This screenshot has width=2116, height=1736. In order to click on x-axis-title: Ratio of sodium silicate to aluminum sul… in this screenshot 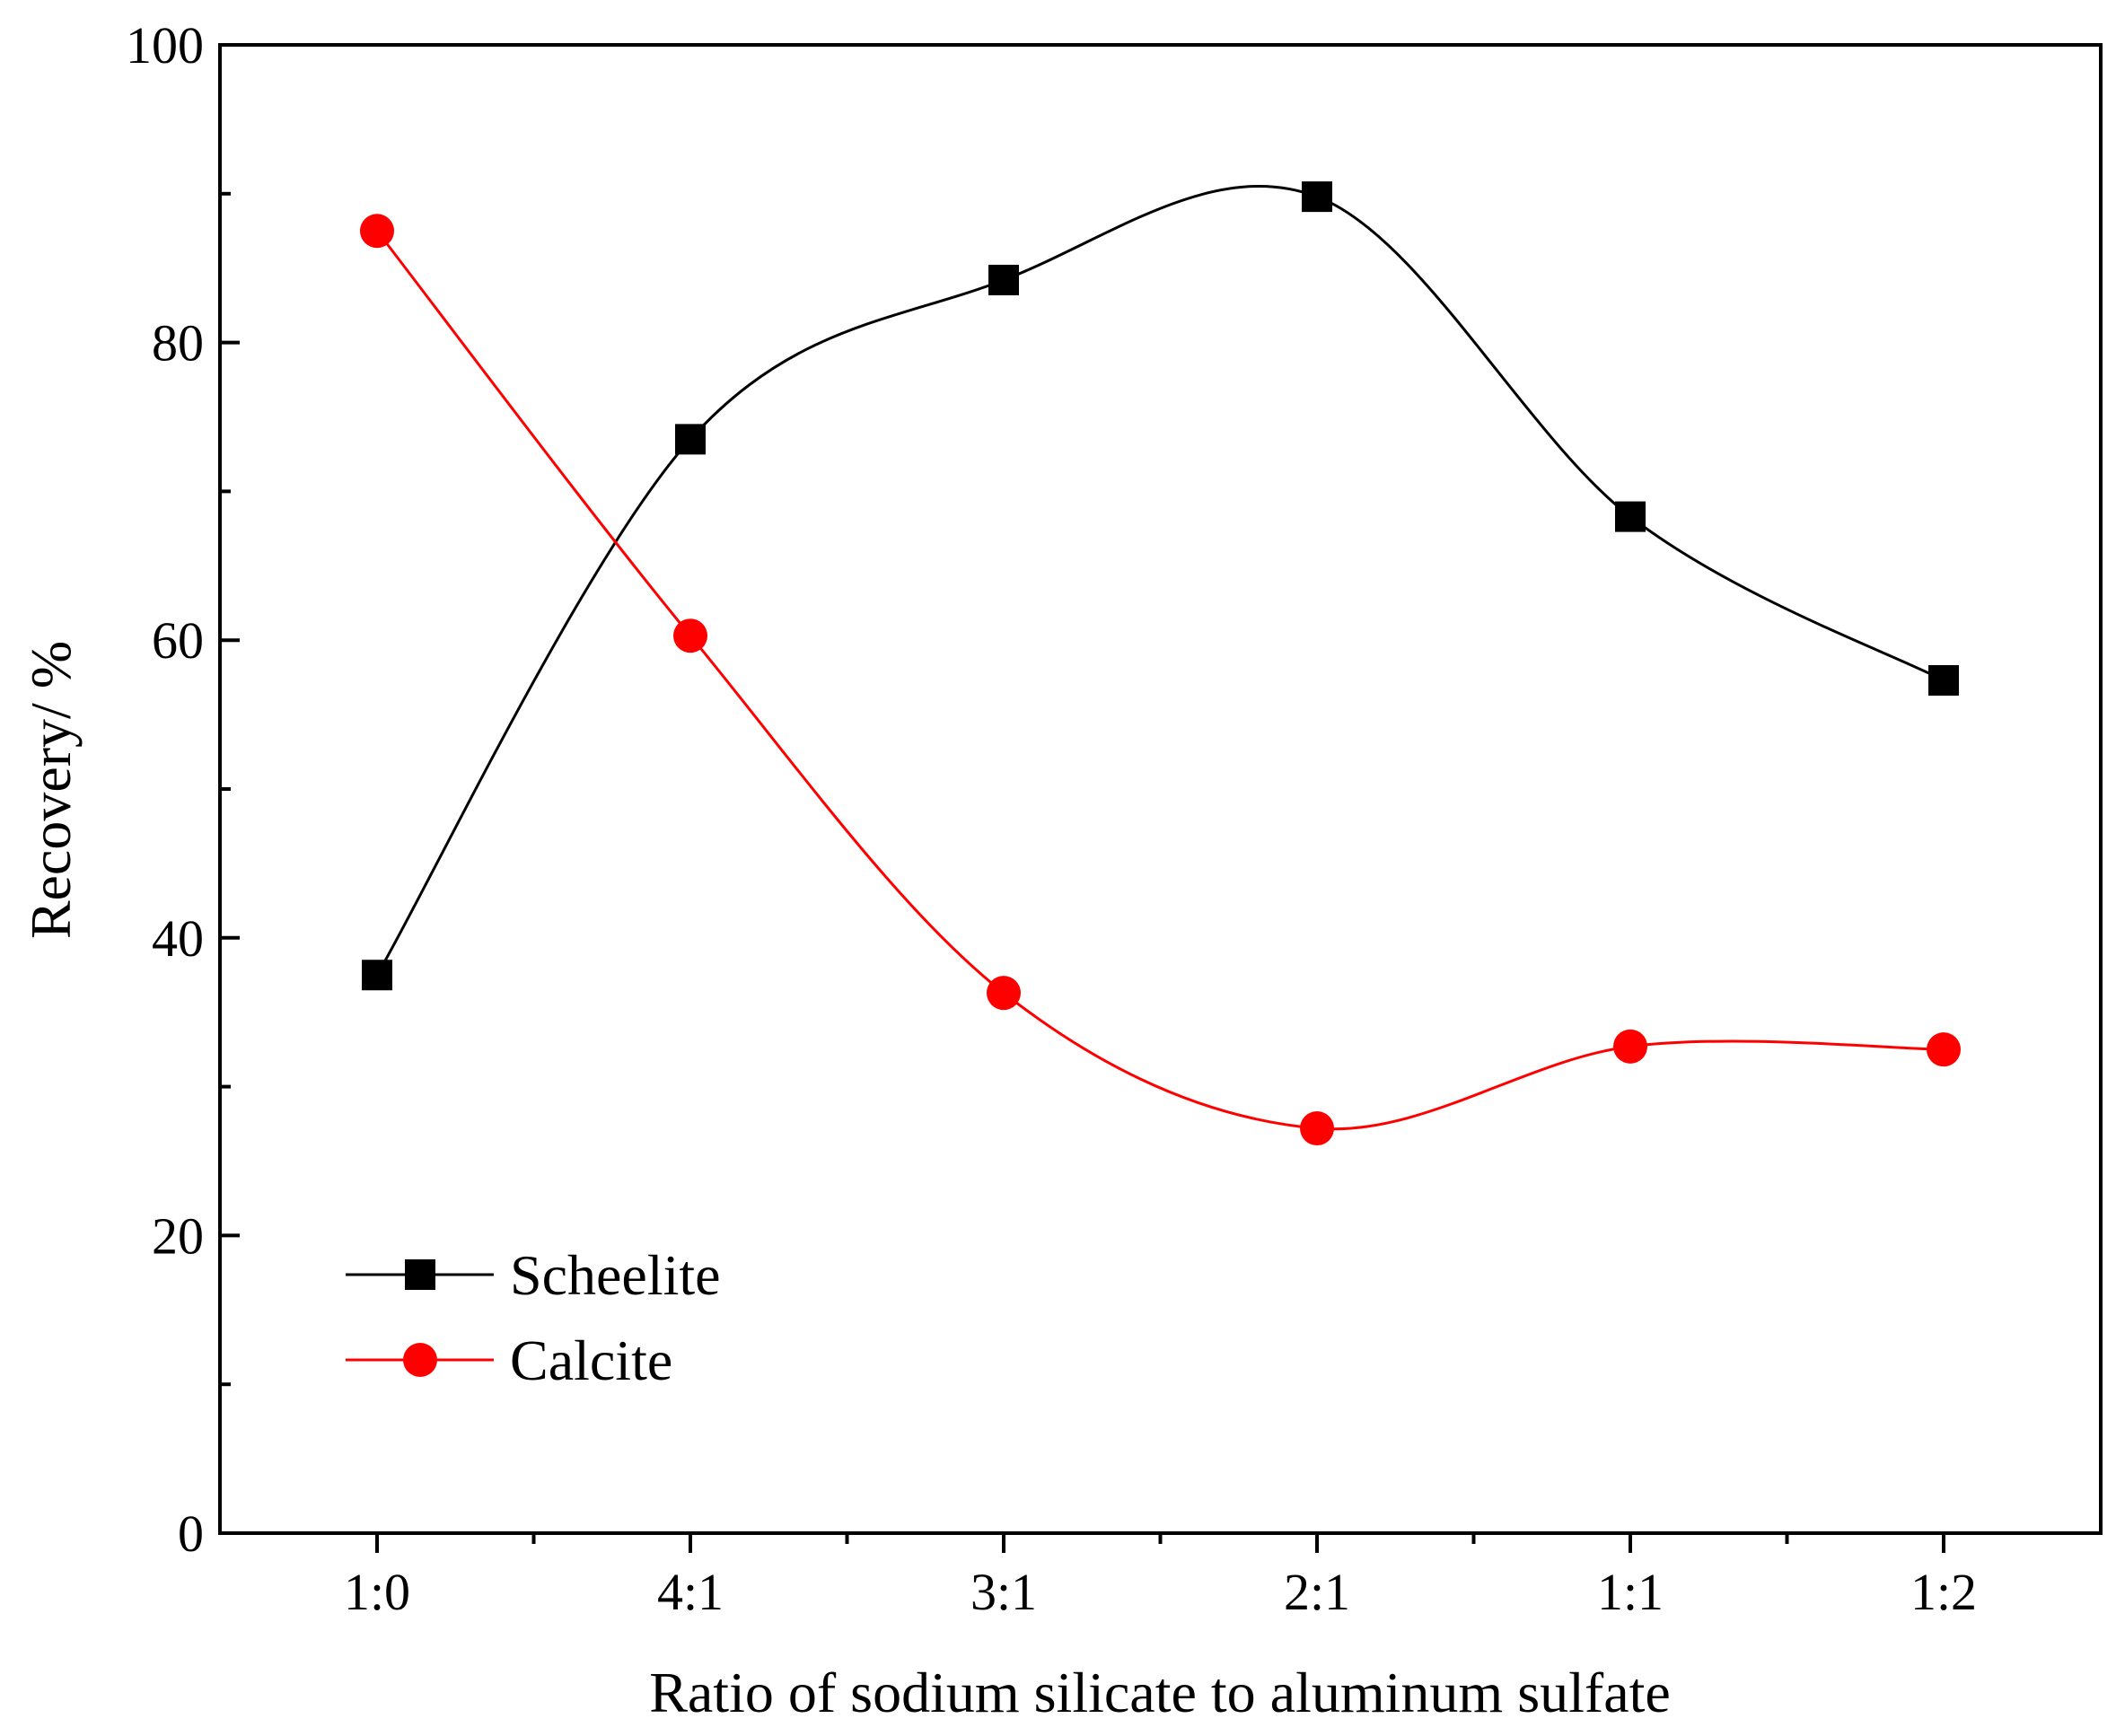, I will do `click(1160, 1693)`.